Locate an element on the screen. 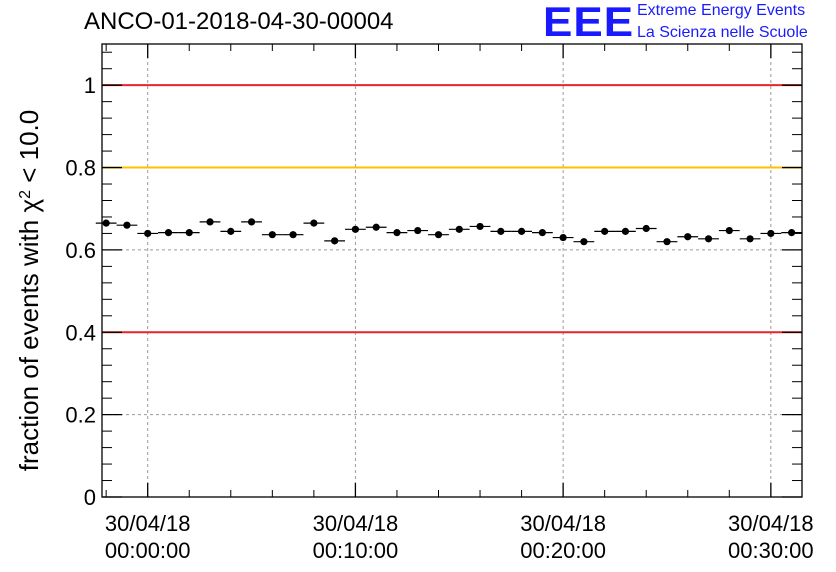 This screenshot has width=836, height=572. x-tick-time-label: 00:30:00 is located at coordinates (771, 550).